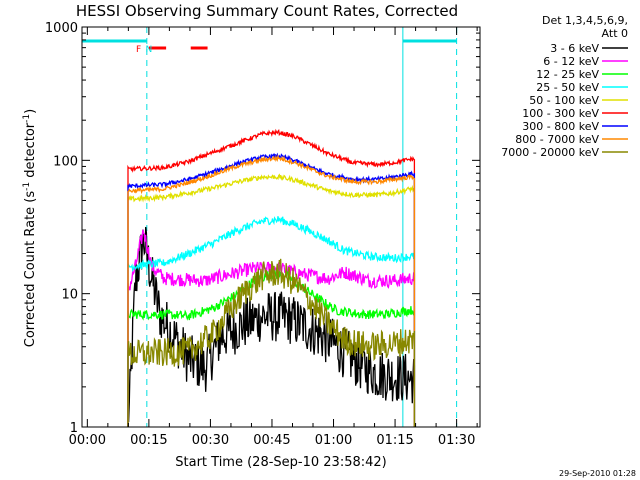  Describe the element at coordinates (567, 74) in the screenshot. I see `legend-label: 12 - 25 keV` at that location.